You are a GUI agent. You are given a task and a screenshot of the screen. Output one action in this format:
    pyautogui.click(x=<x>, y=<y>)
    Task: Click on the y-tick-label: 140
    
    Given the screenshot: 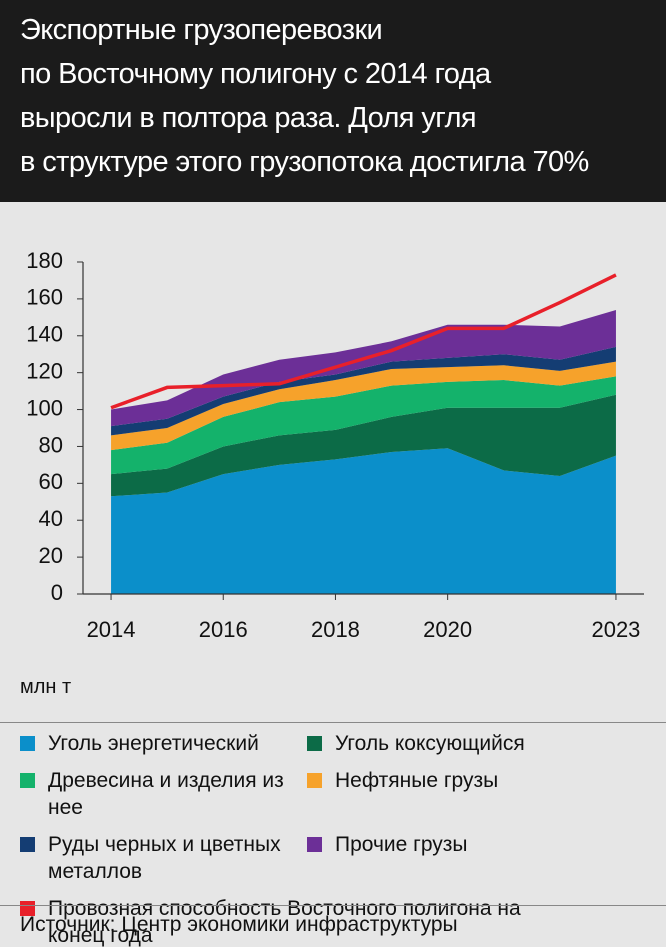 What is the action you would take?
    pyautogui.click(x=44, y=334)
    